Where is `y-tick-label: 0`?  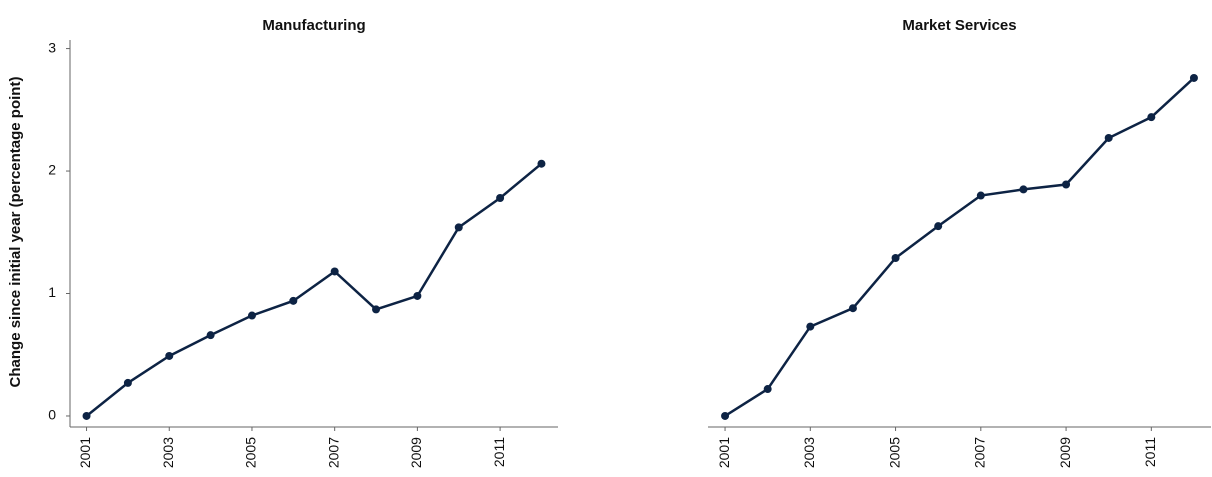
y-tick-label: 0 is located at coordinates (52, 415).